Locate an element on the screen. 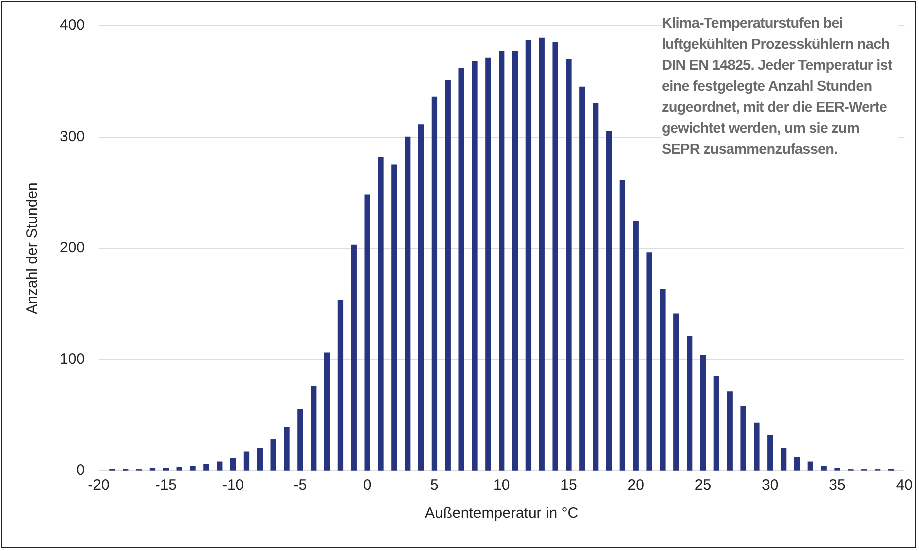  y-axis-title: Anzahl der Stunden is located at coordinates (33, 248).